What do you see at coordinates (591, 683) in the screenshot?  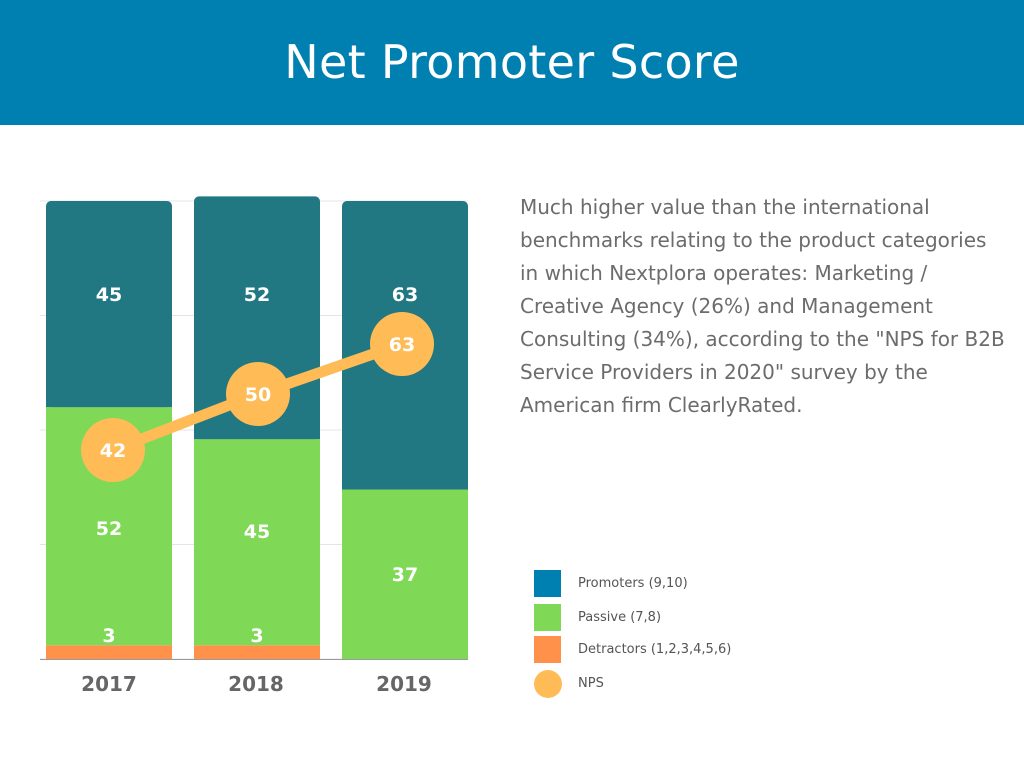 I see `legend-label-nps: NPS` at bounding box center [591, 683].